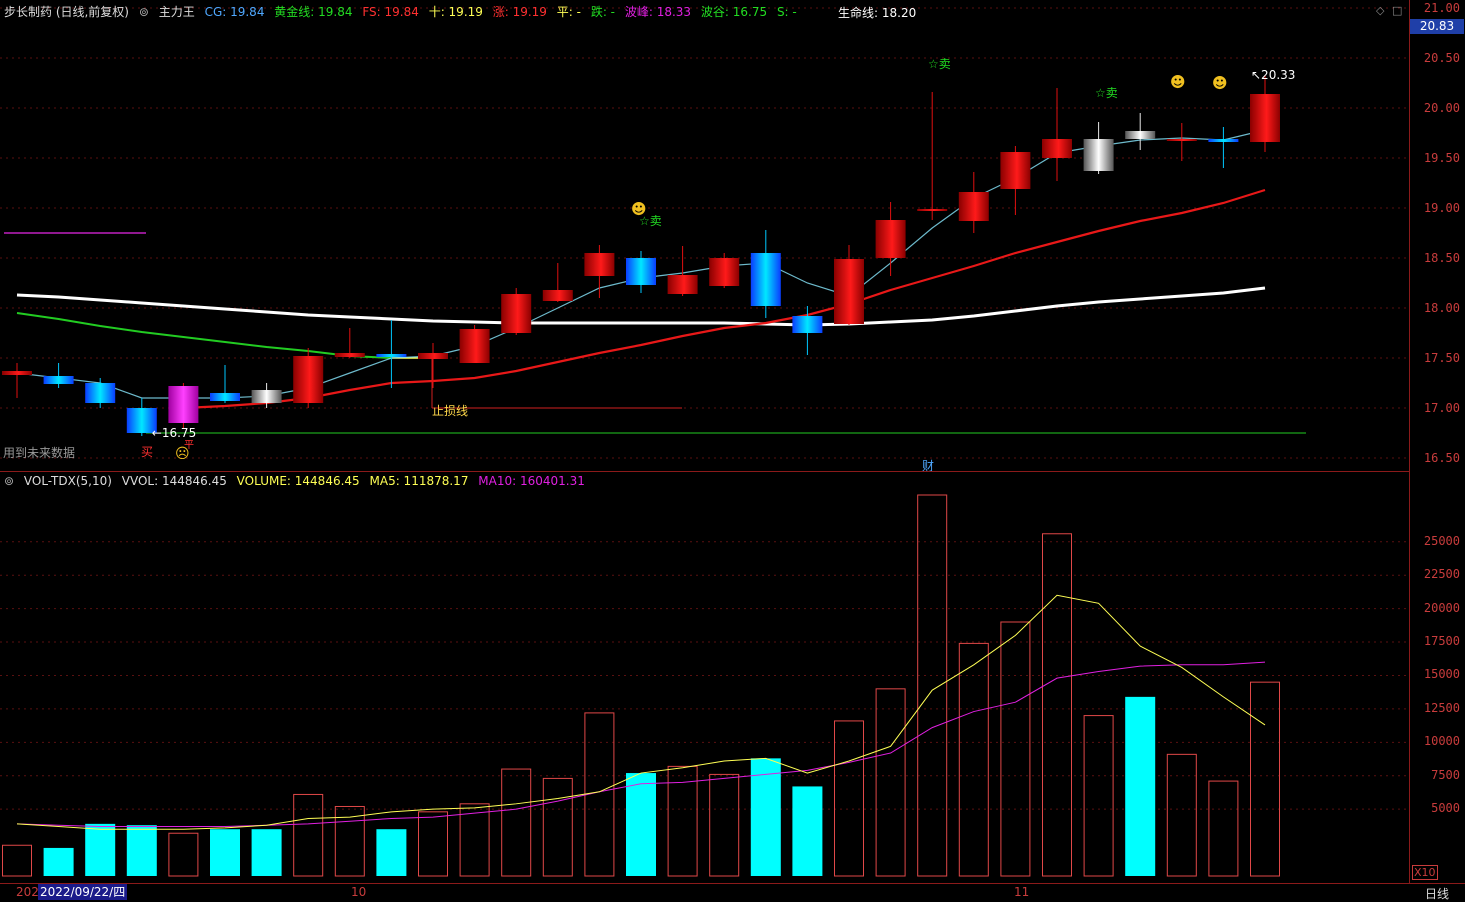 The image size is (1465, 902). What do you see at coordinates (1441, 707) in the screenshot?
I see `volume-tick-label: 12500` at bounding box center [1441, 707].